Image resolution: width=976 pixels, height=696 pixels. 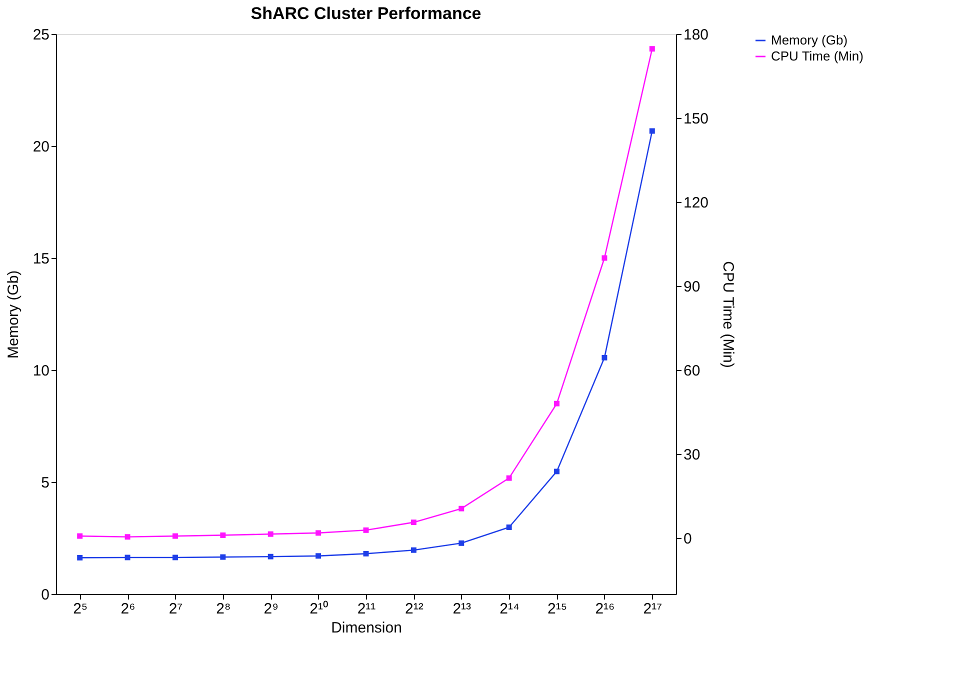 What do you see at coordinates (366, 628) in the screenshot?
I see `x-axis-title: Dimension` at bounding box center [366, 628].